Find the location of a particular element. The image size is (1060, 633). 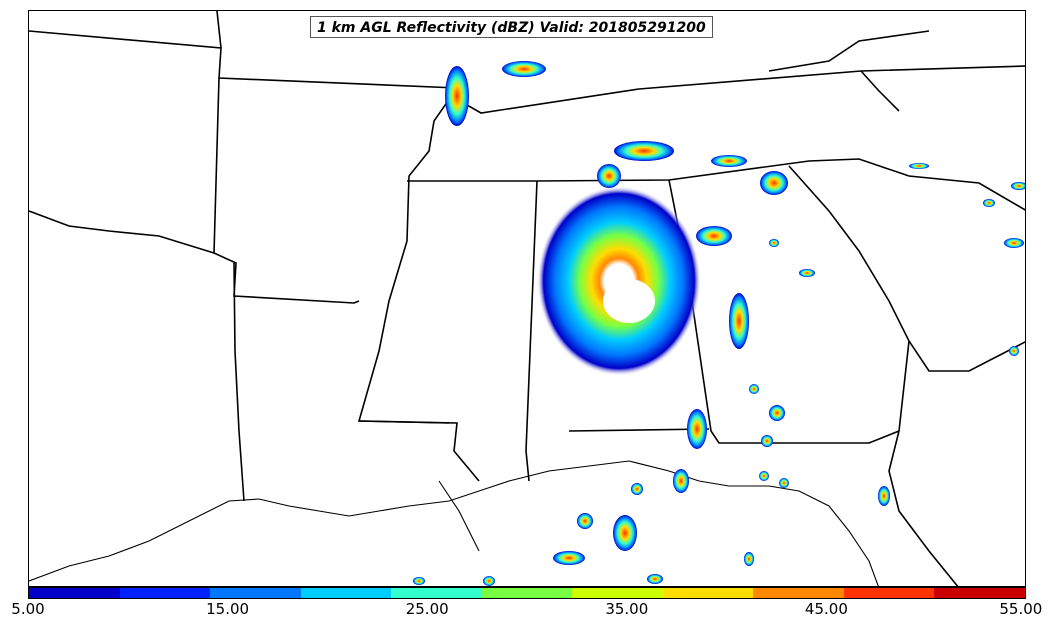

colorbar-tick-label: 35.00 is located at coordinates (627, 609).